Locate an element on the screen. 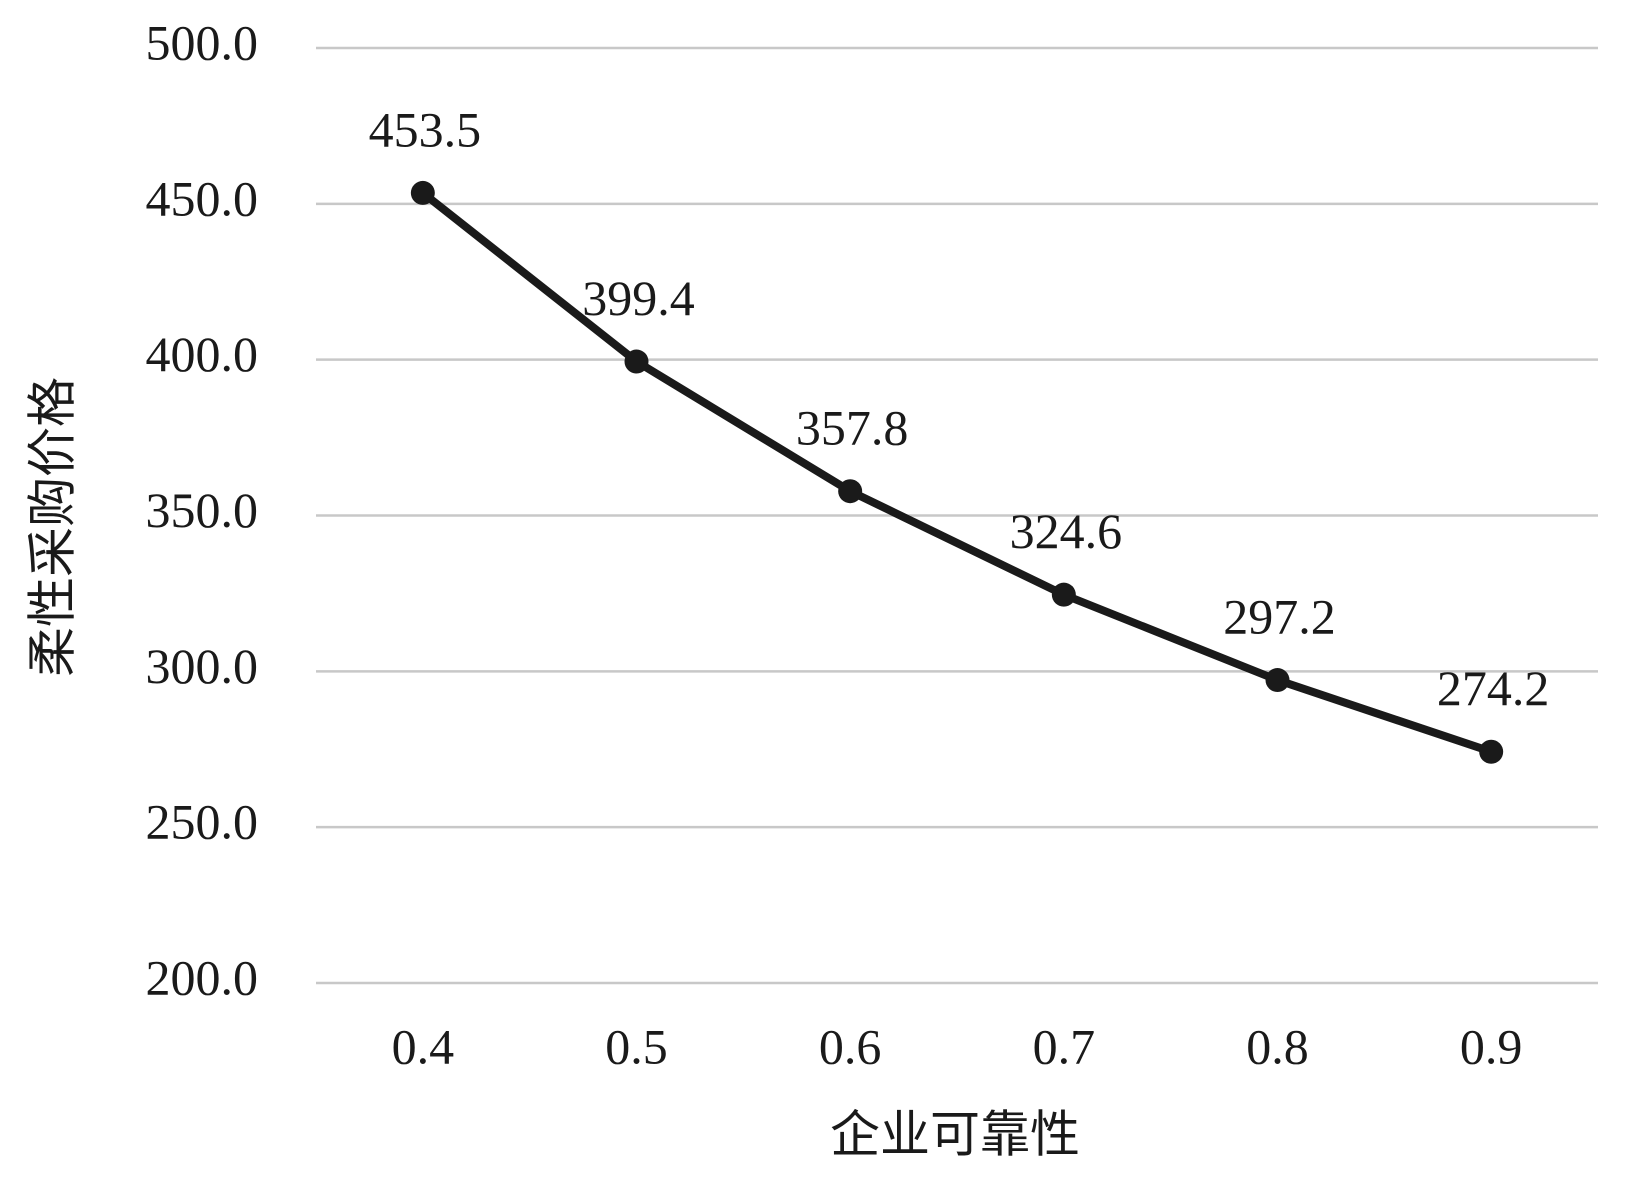 This screenshot has height=1181, width=1636. x-axis-title: 企业可靠性 is located at coordinates (955, 1134).